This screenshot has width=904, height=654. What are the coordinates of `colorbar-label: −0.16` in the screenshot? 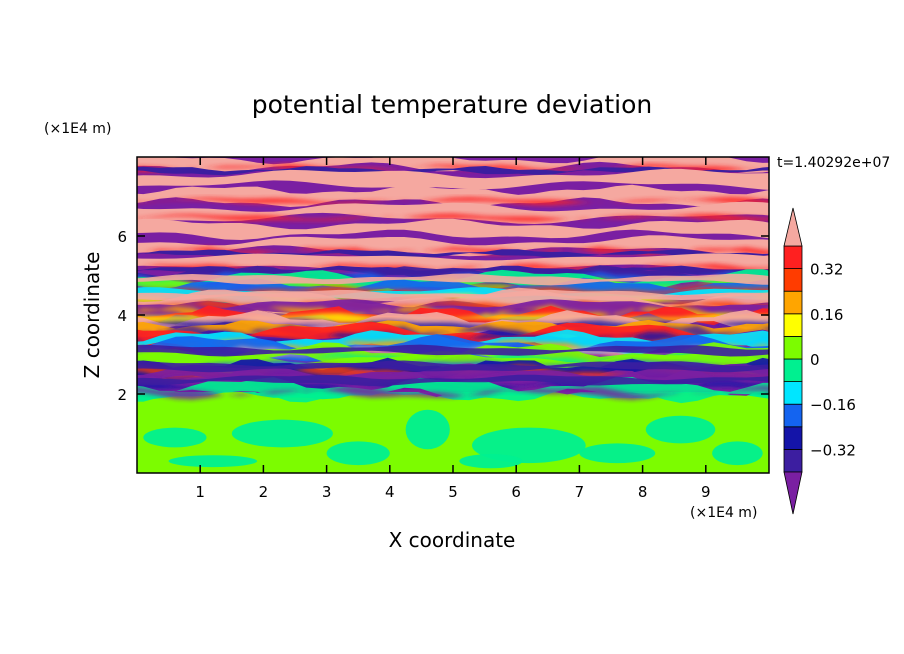 It's located at (833, 405).